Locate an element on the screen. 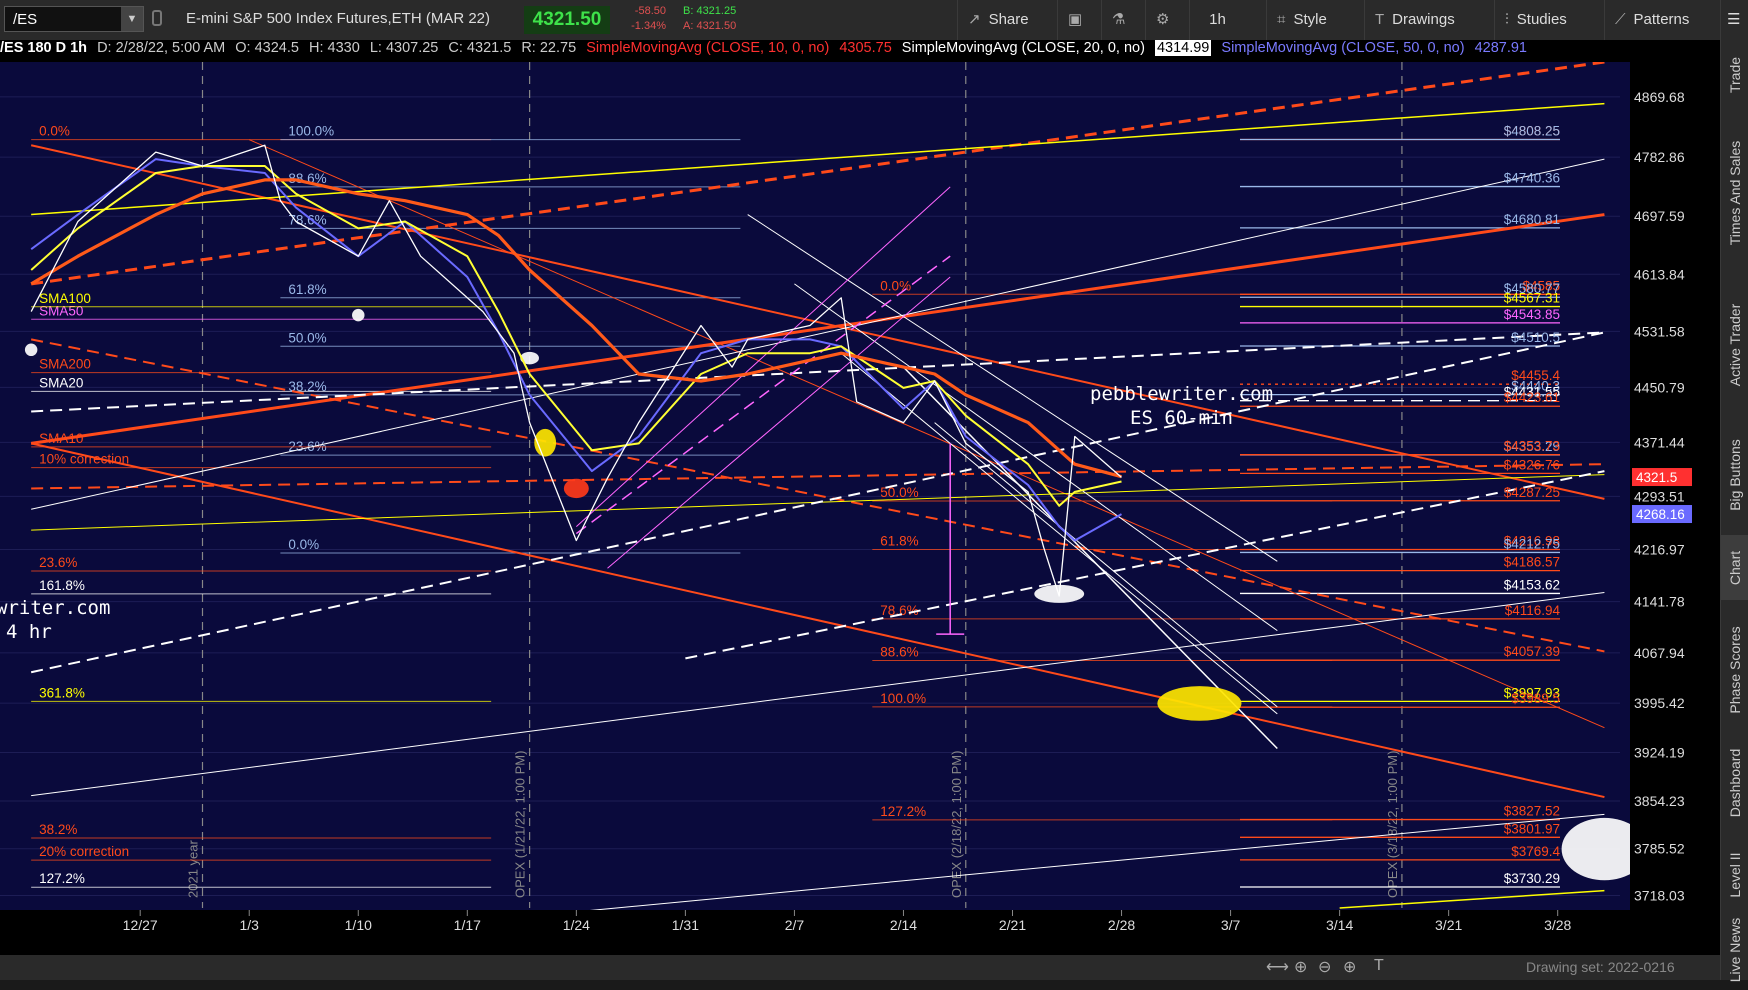 Image resolution: width=1748 pixels, height=990 pixels. left-watermark-label: 4 hr is located at coordinates (29, 632).